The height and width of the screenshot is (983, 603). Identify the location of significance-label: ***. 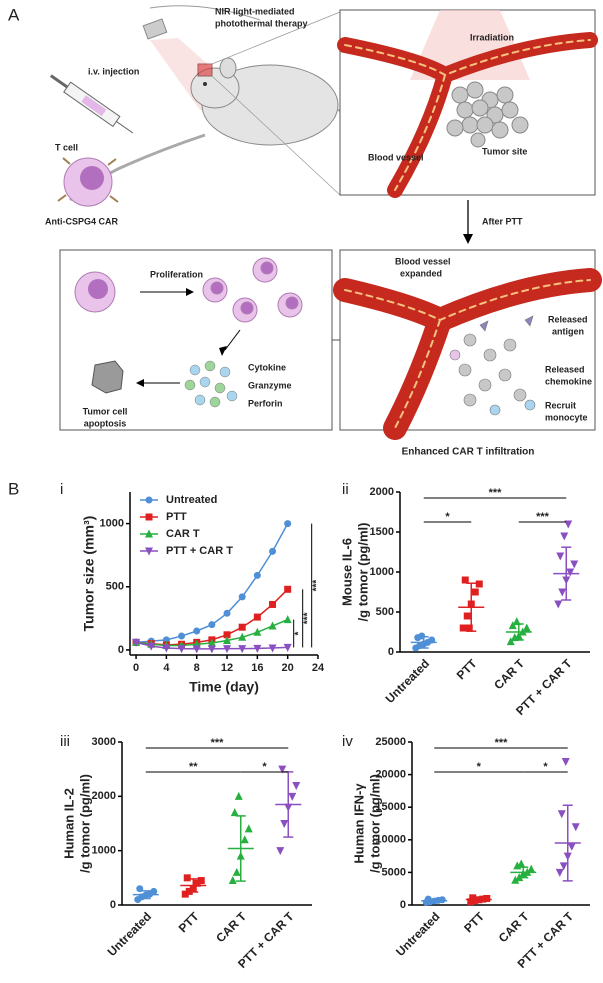
(543, 517).